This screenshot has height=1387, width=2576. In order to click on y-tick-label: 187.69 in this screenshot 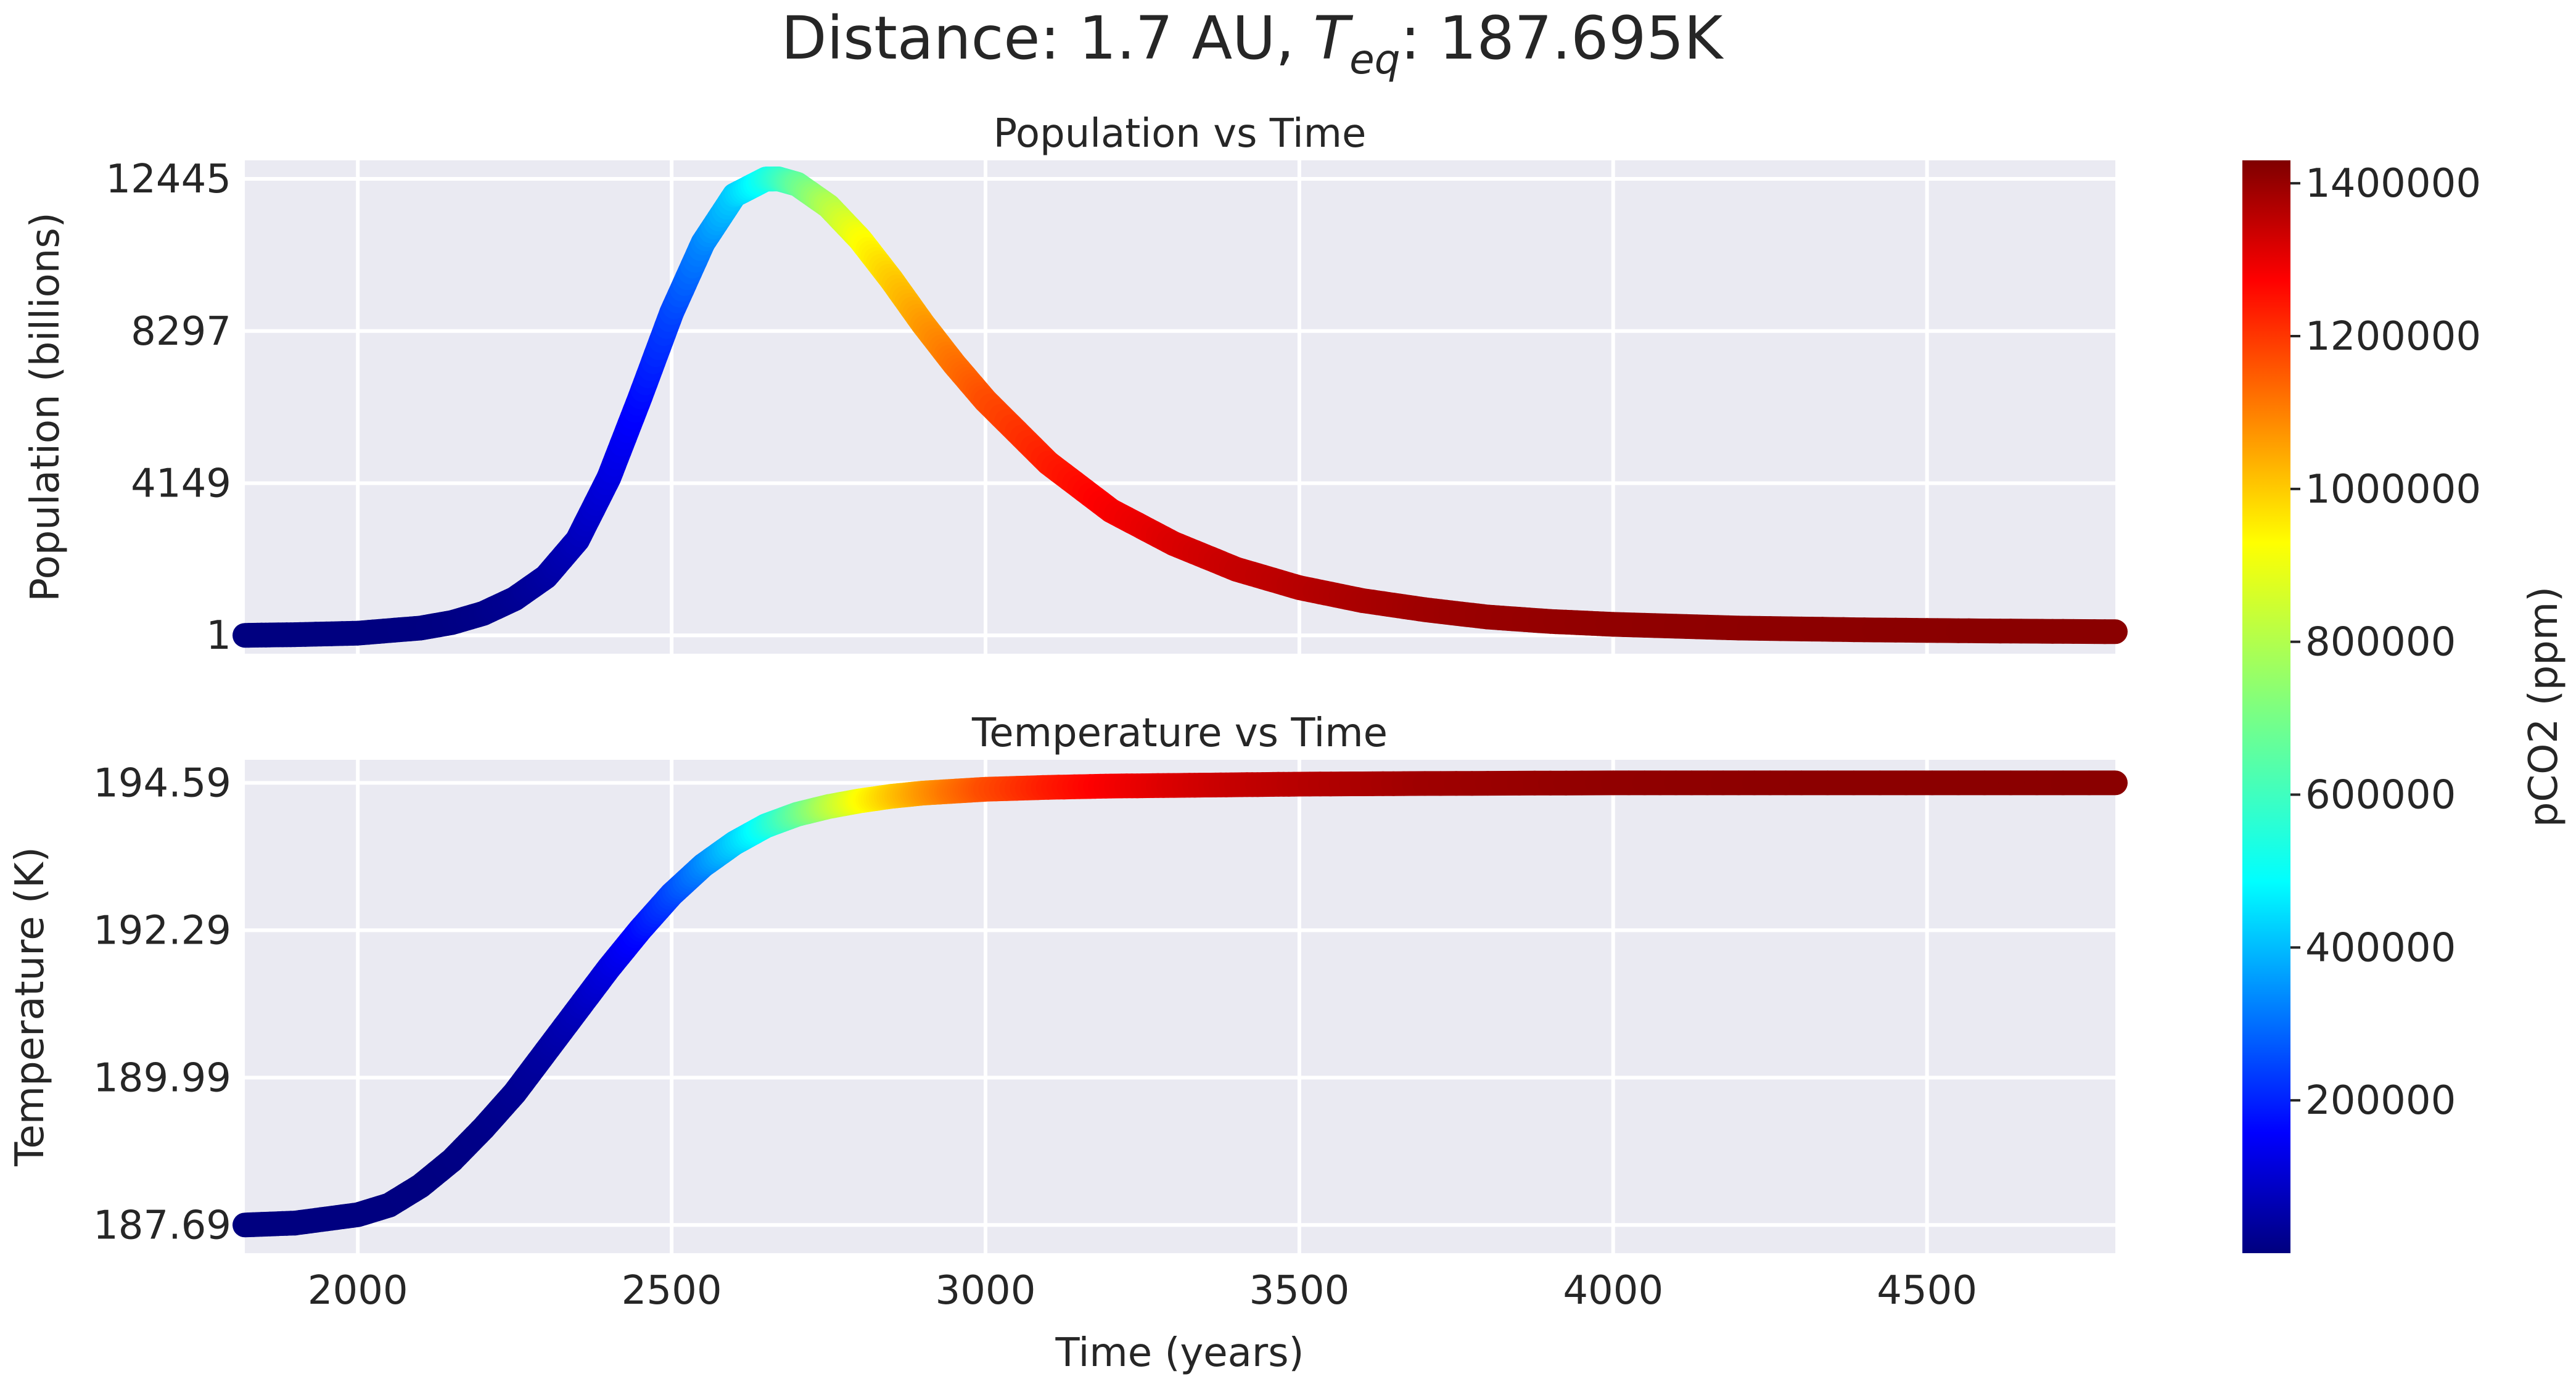, I will do `click(162, 1226)`.